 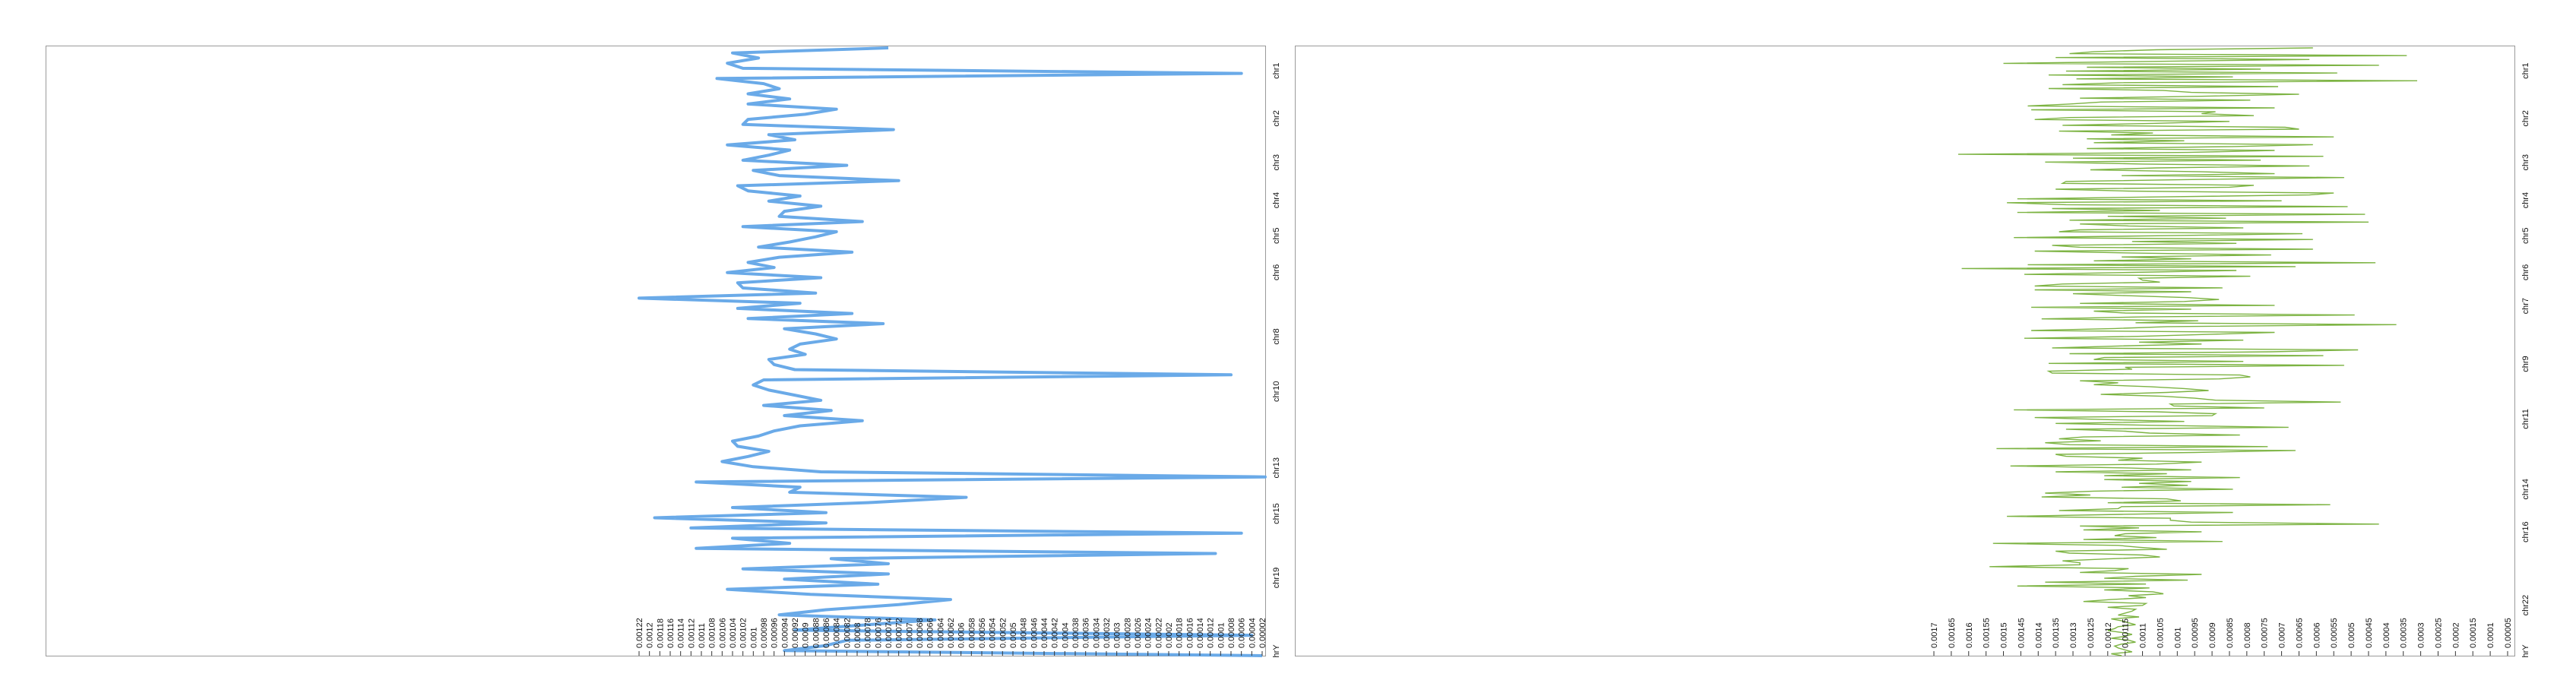 I want to click on x-tick-label: 0.00058, so click(x=971, y=633).